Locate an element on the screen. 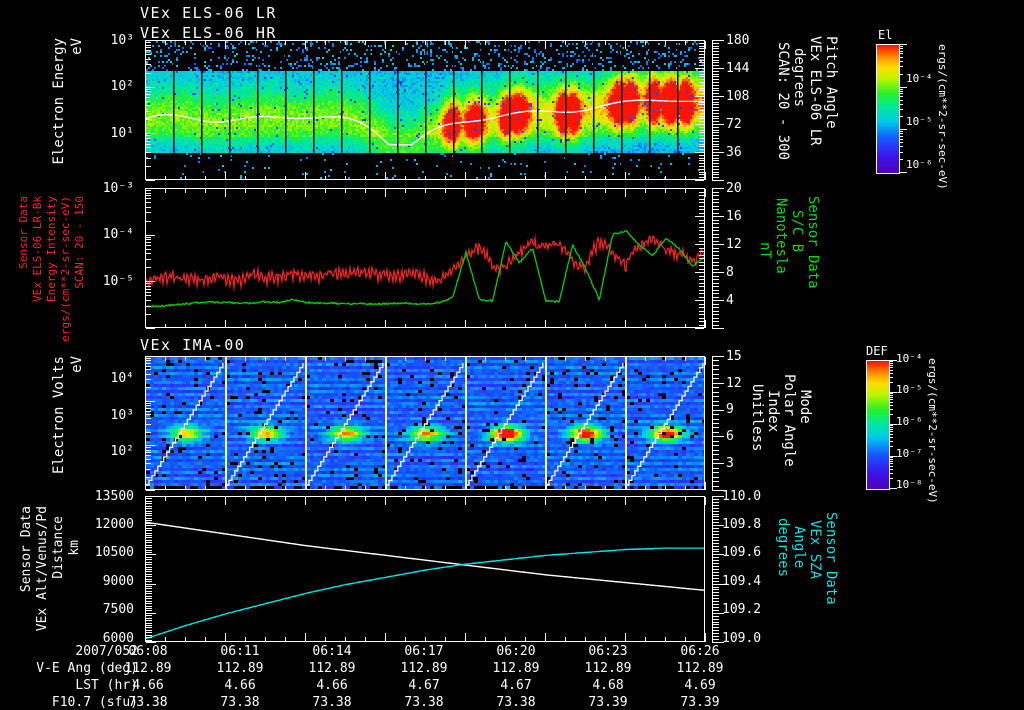 The height and width of the screenshot is (710, 1024). p2-right-axis-units: Nanotesla is located at coordinates (781, 236).